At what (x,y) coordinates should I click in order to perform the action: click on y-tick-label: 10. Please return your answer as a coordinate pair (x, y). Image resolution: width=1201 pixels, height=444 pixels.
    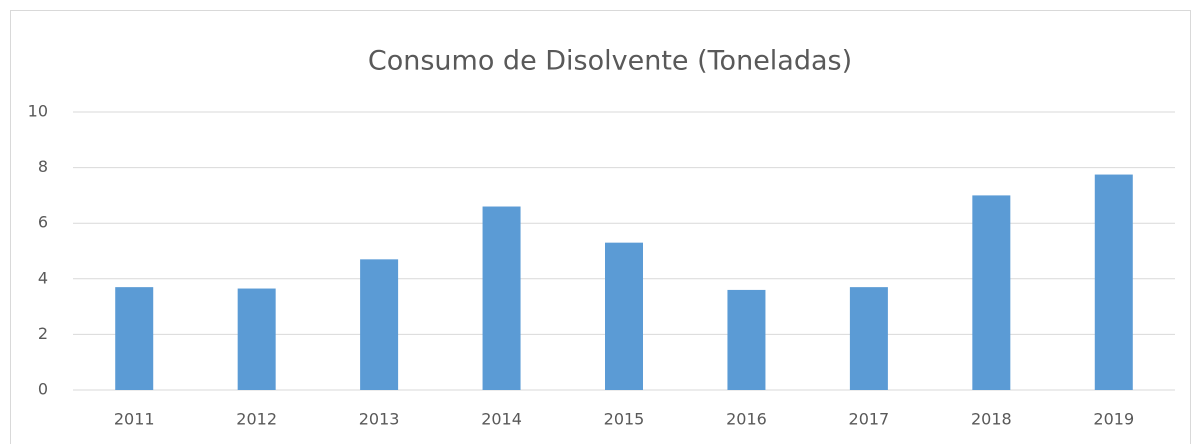
    Looking at the image, I should click on (38, 111).